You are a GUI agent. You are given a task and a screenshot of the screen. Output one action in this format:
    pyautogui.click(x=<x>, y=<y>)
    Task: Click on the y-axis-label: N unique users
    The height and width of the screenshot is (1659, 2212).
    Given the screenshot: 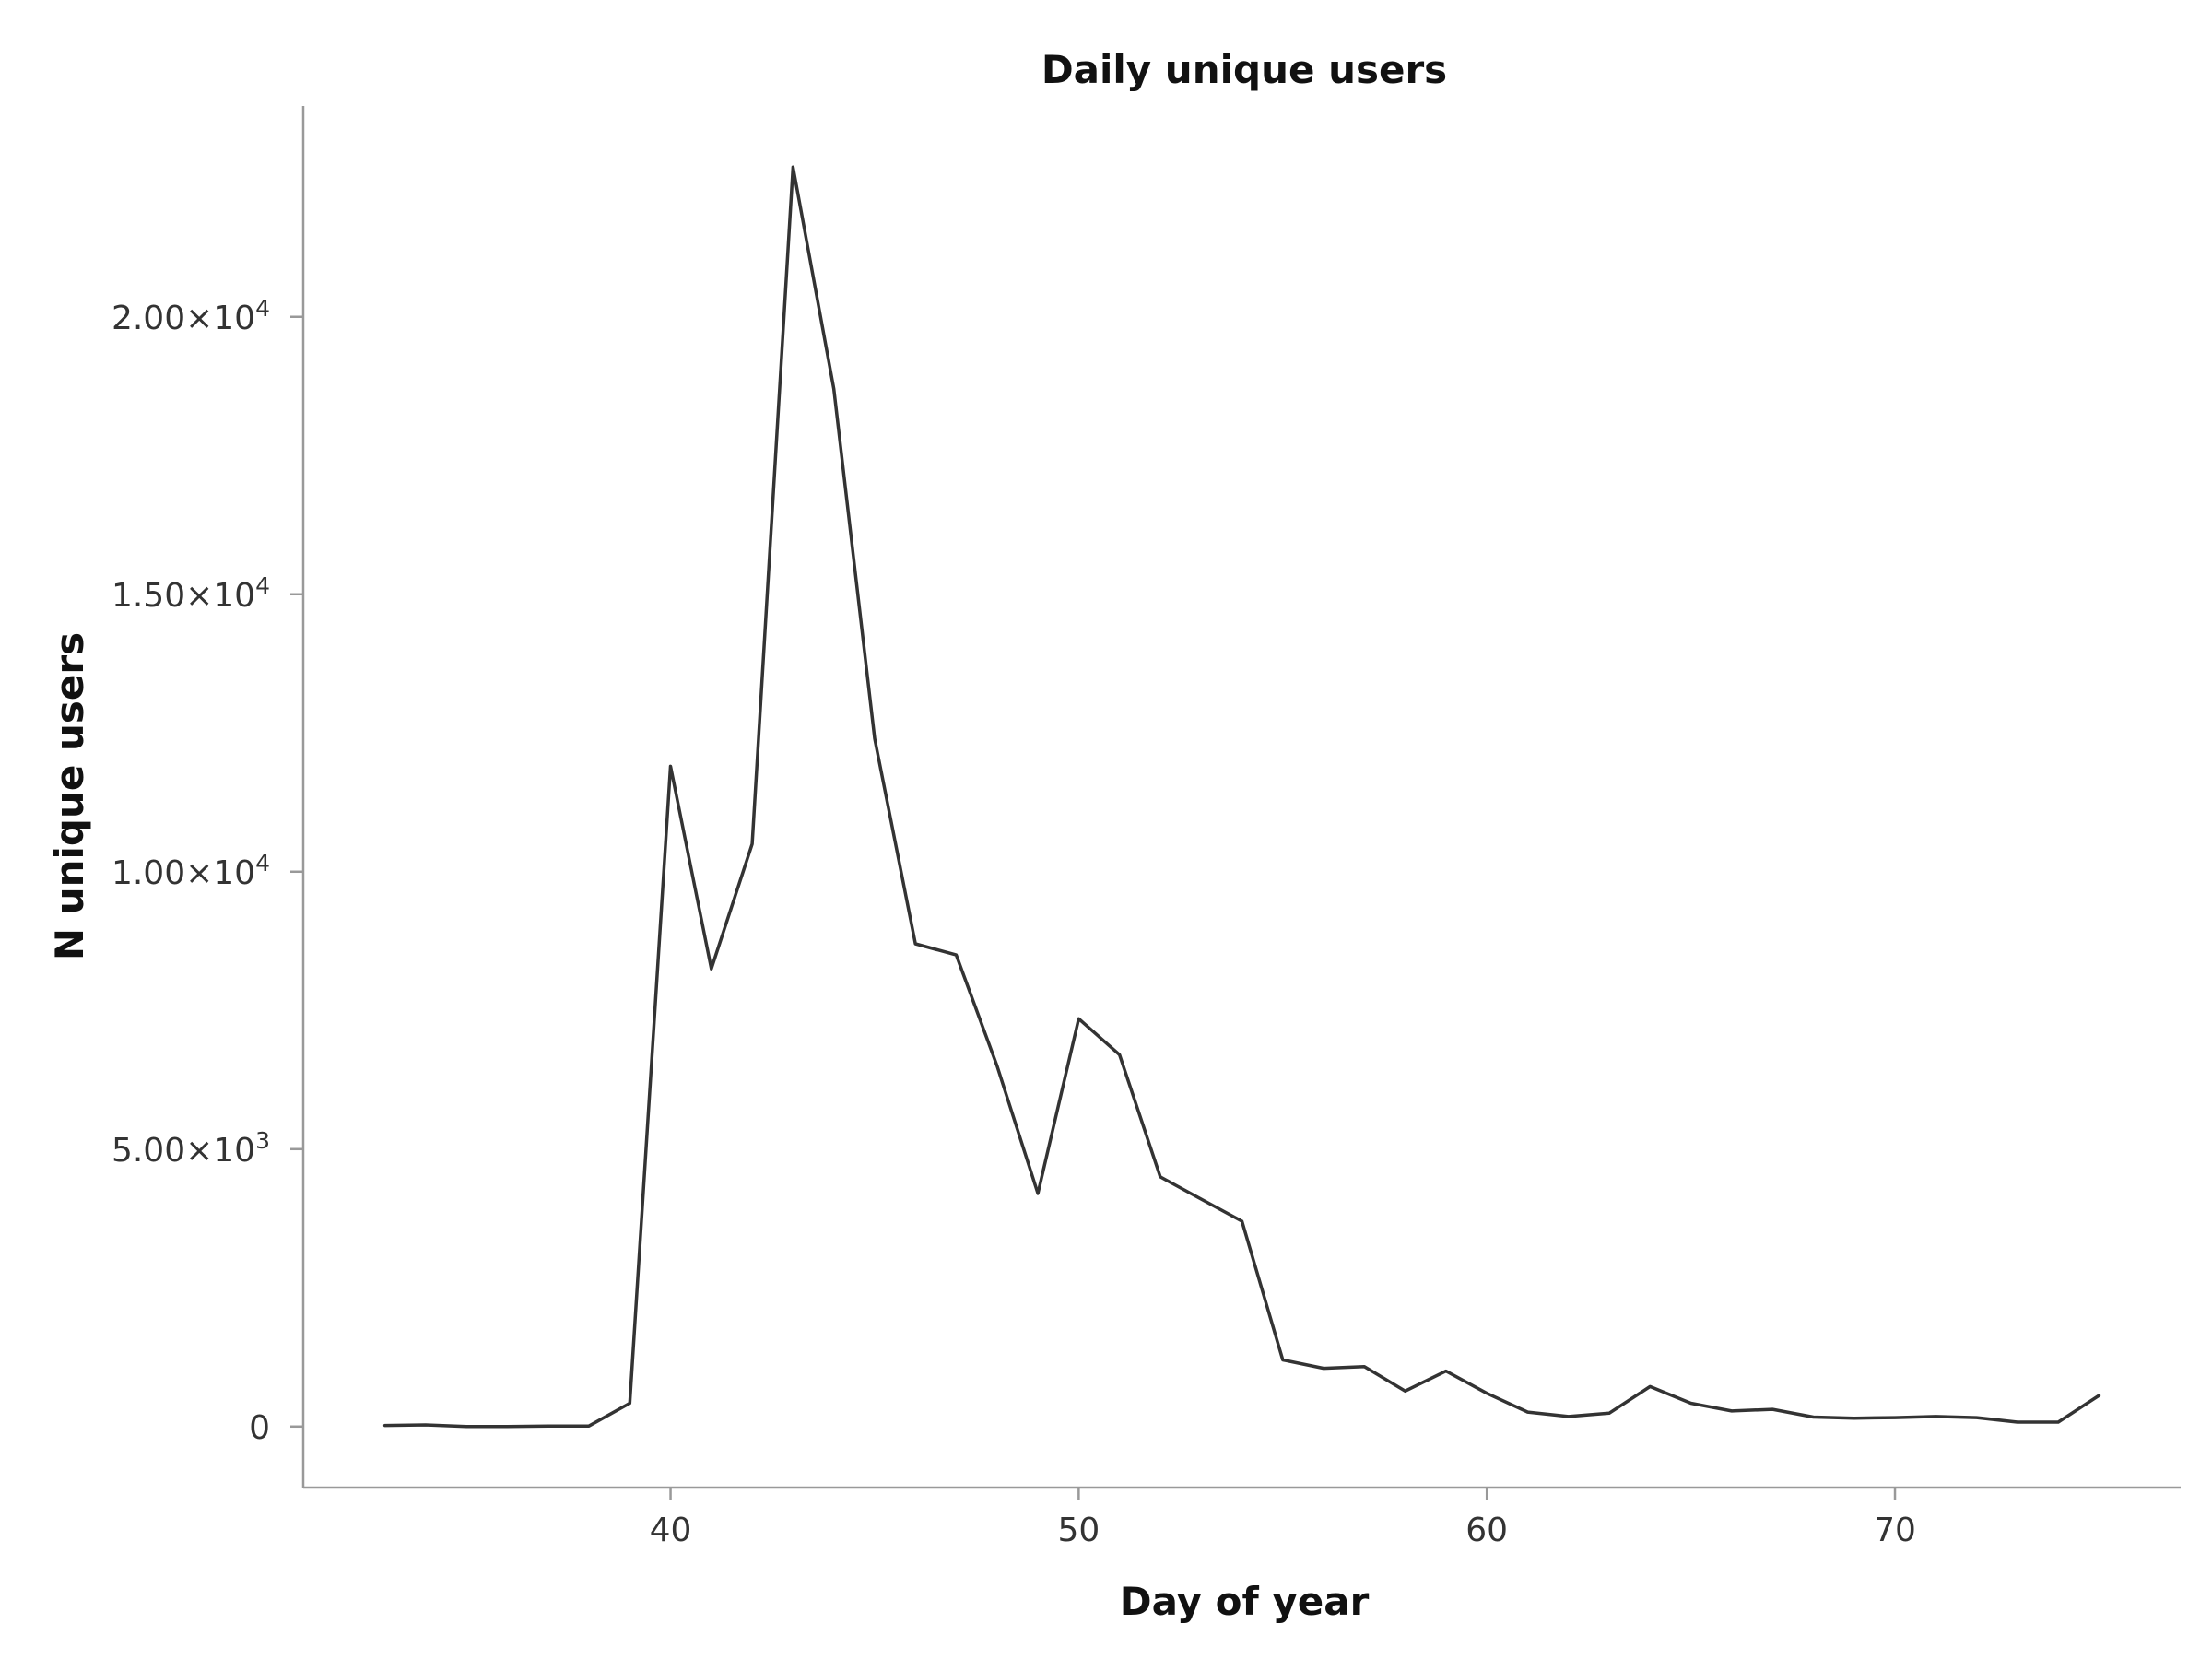 What is the action you would take?
    pyautogui.click(x=69, y=796)
    